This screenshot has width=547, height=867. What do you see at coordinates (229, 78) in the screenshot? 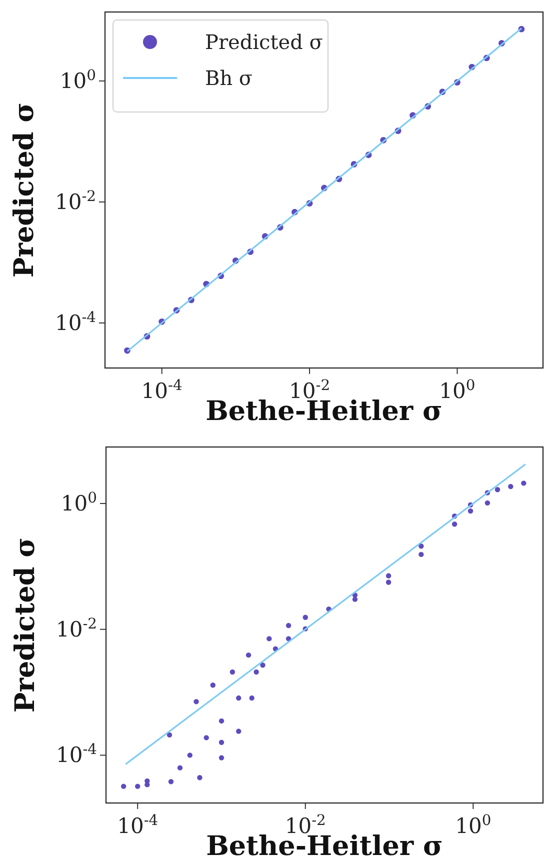
I see `legend-label: Bh σ` at bounding box center [229, 78].